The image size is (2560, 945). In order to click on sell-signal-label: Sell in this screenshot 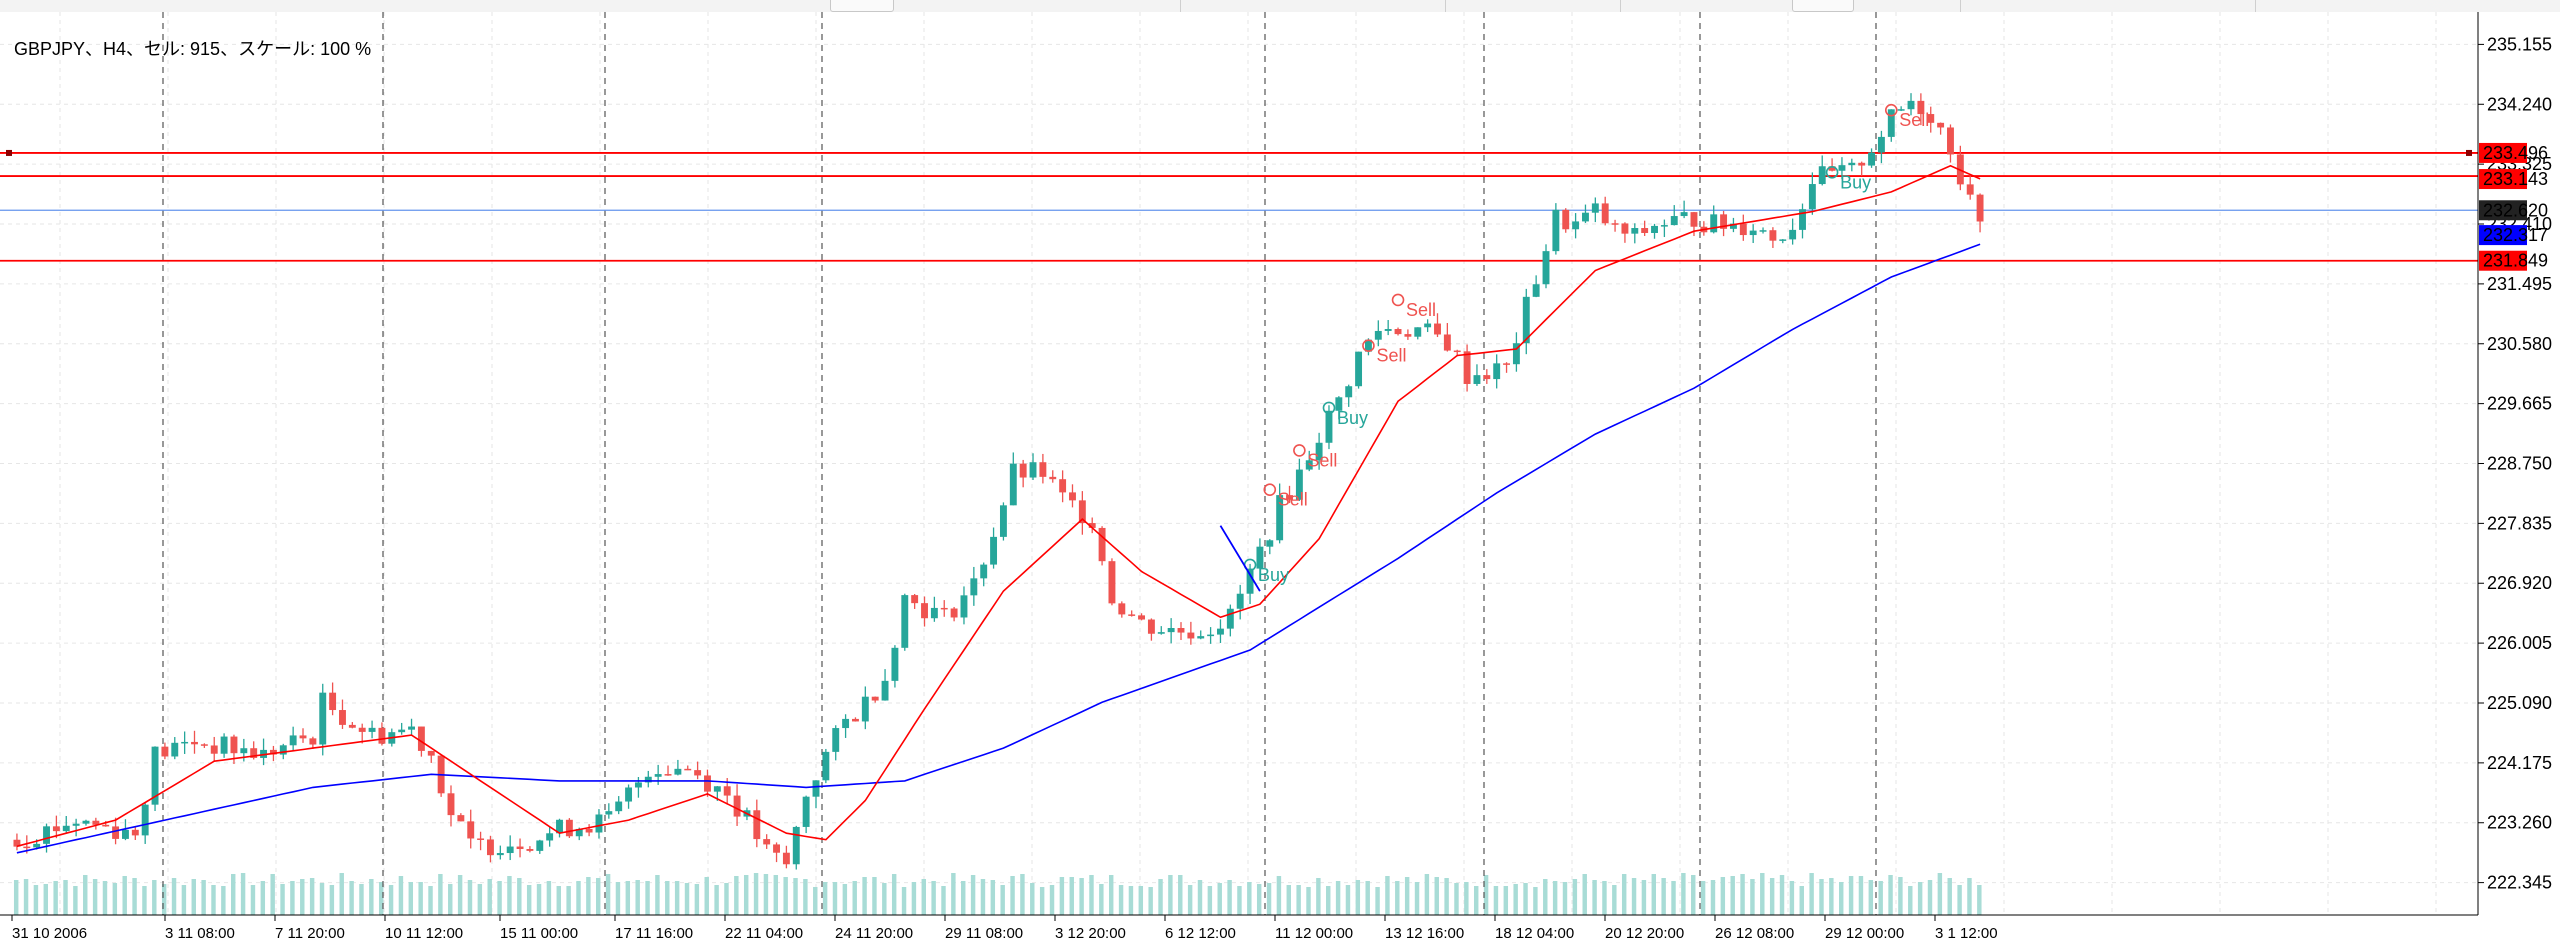, I will do `click(1293, 500)`.